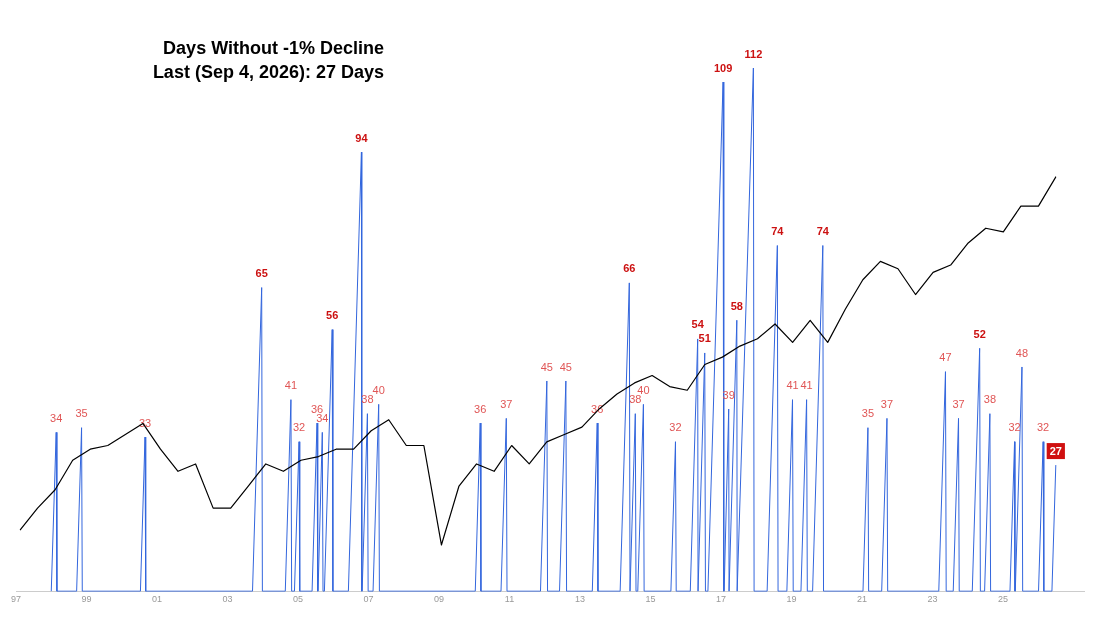 The width and height of the screenshot is (1100, 619). I want to click on chart-title: Days Without -1% Decline, so click(273, 48).